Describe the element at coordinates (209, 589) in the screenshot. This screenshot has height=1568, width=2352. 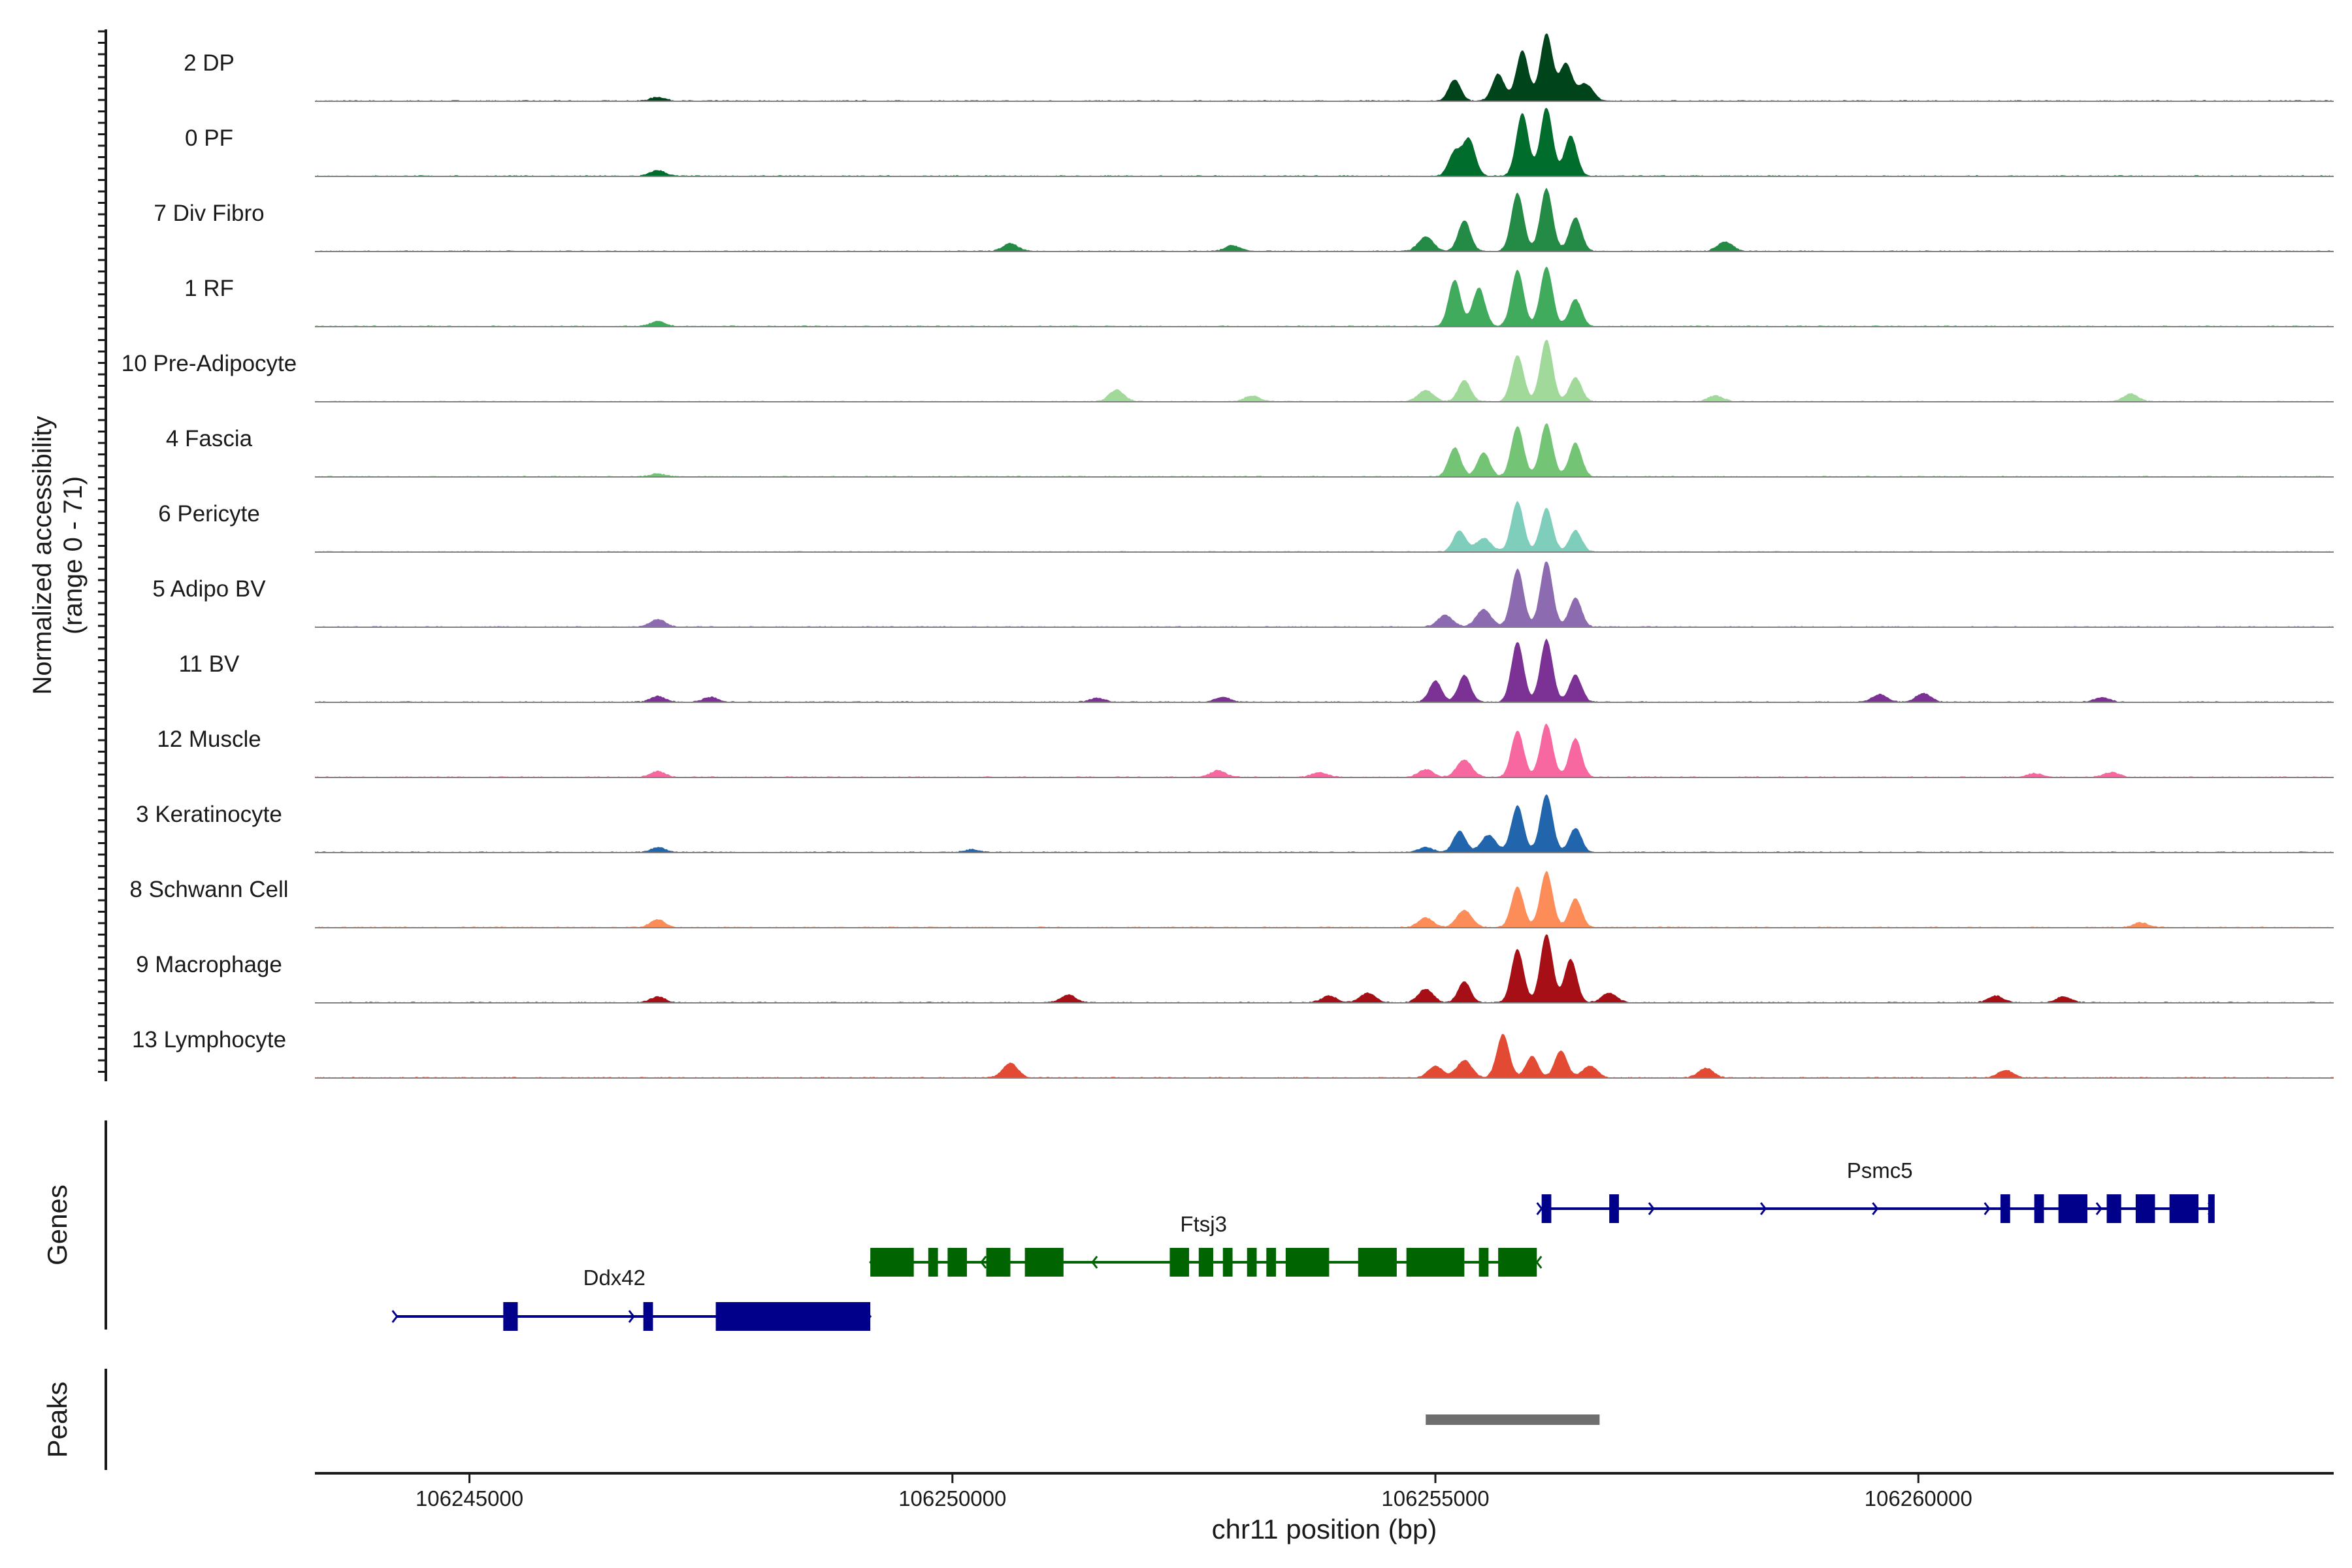
I see `track-label: 5 Adipo BV` at that location.